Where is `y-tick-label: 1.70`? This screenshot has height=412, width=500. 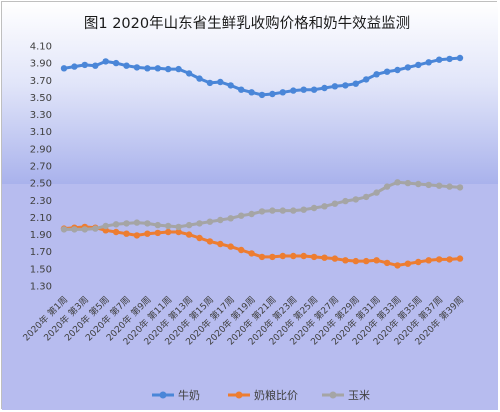 y-tick-label: 1.70 is located at coordinates (41, 252).